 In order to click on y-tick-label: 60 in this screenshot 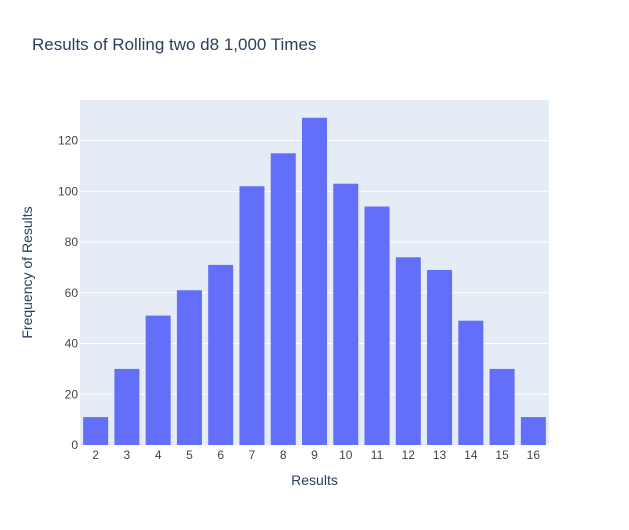, I will do `click(72, 293)`.